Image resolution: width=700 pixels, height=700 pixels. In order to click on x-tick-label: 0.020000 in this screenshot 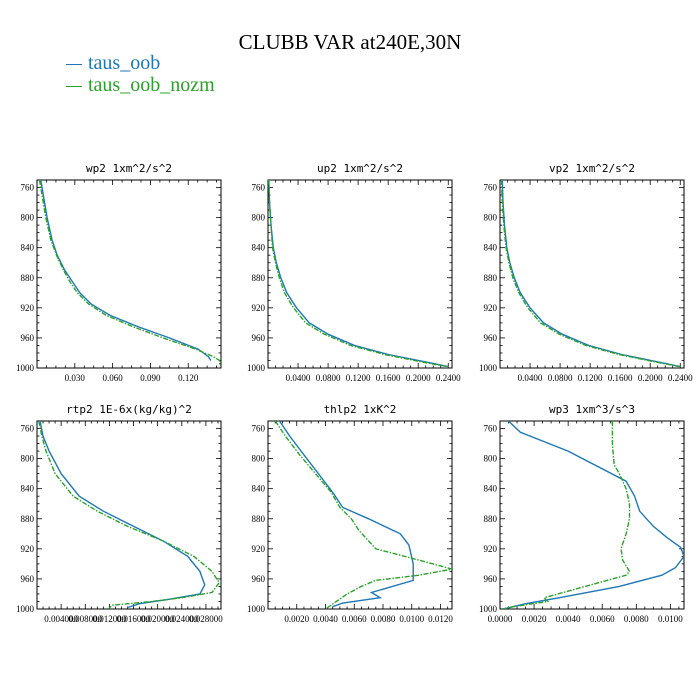, I will do `click(158, 619)`.